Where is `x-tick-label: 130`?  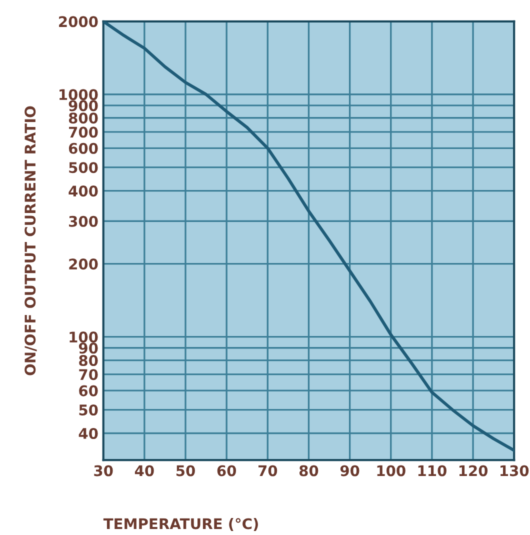
x-tick-label: 130 is located at coordinates (514, 470).